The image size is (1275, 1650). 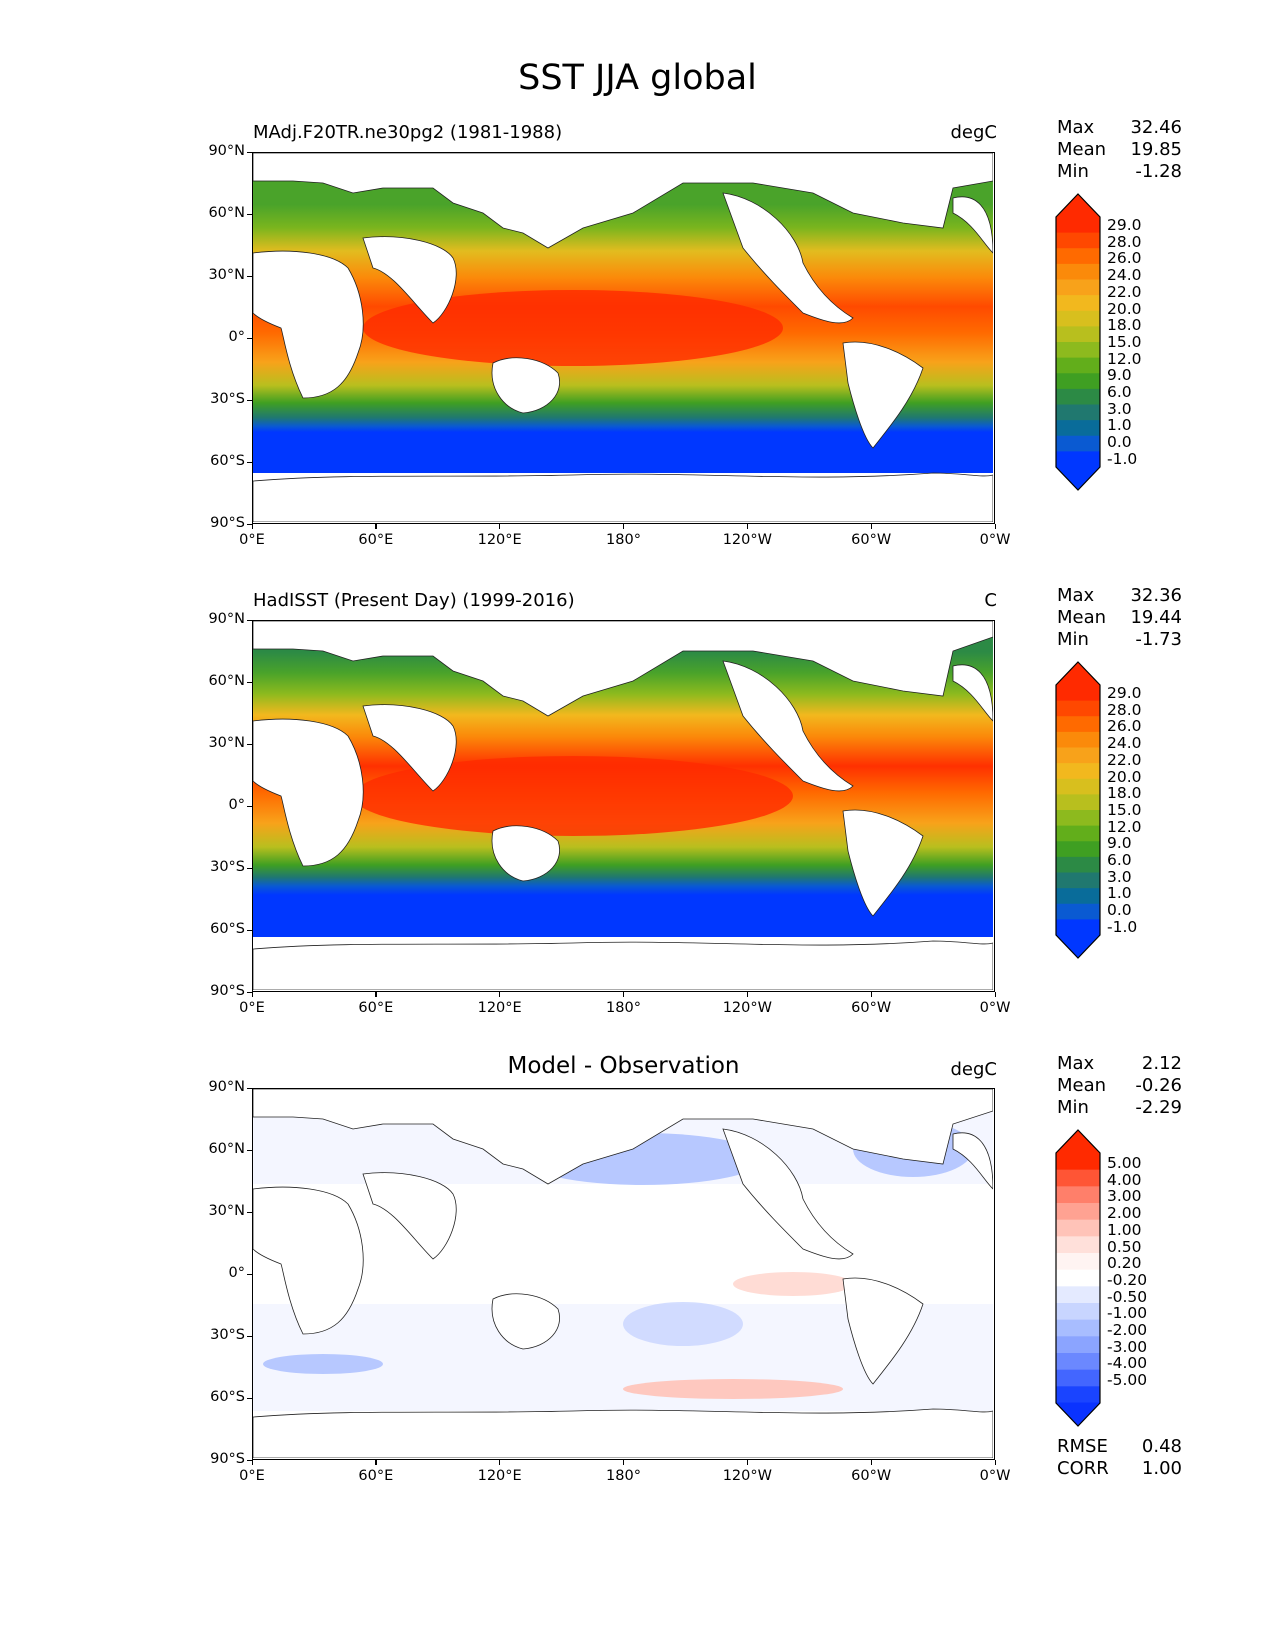 What do you see at coordinates (1082, 1085) in the screenshot?
I see `panel-3-mean-label: Mean` at bounding box center [1082, 1085].